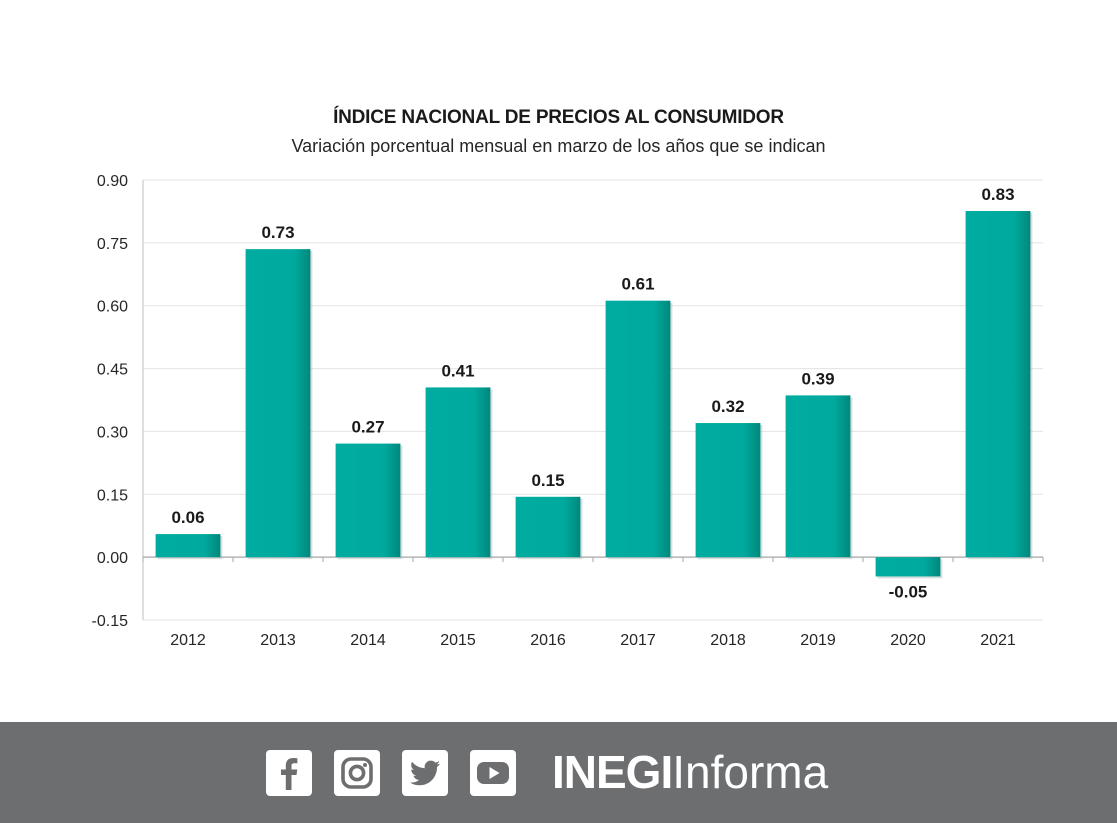 This screenshot has height=823, width=1117. I want to click on y-tick-label: 0.15, so click(112, 495).